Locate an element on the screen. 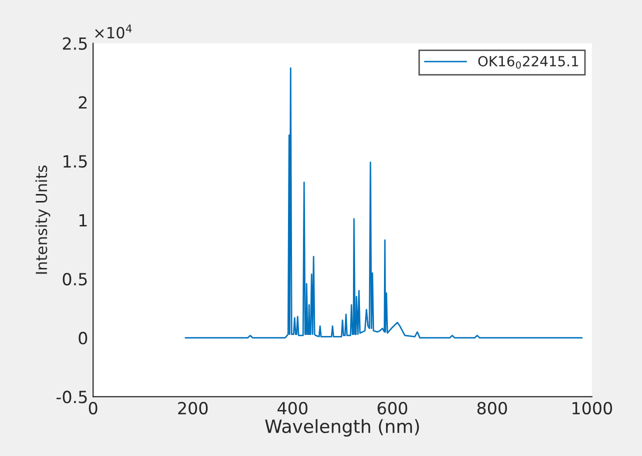 Image resolution: width=642 pixels, height=456 pixels. y-tick-label: -0.5 is located at coordinates (71, 397).